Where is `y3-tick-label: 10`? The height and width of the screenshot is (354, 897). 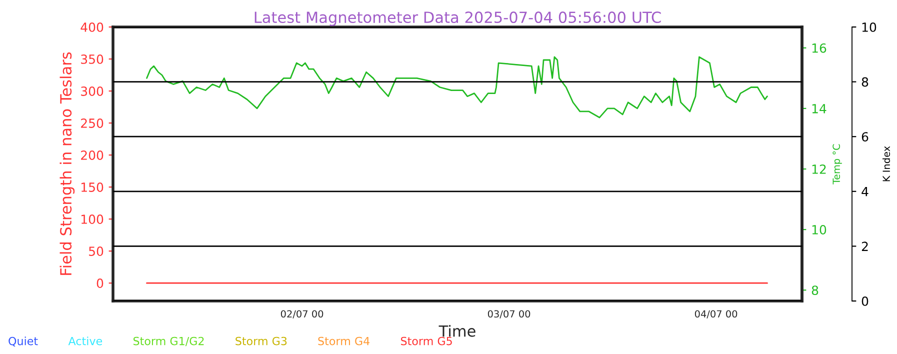 y3-tick-label: 10 is located at coordinates (869, 27).